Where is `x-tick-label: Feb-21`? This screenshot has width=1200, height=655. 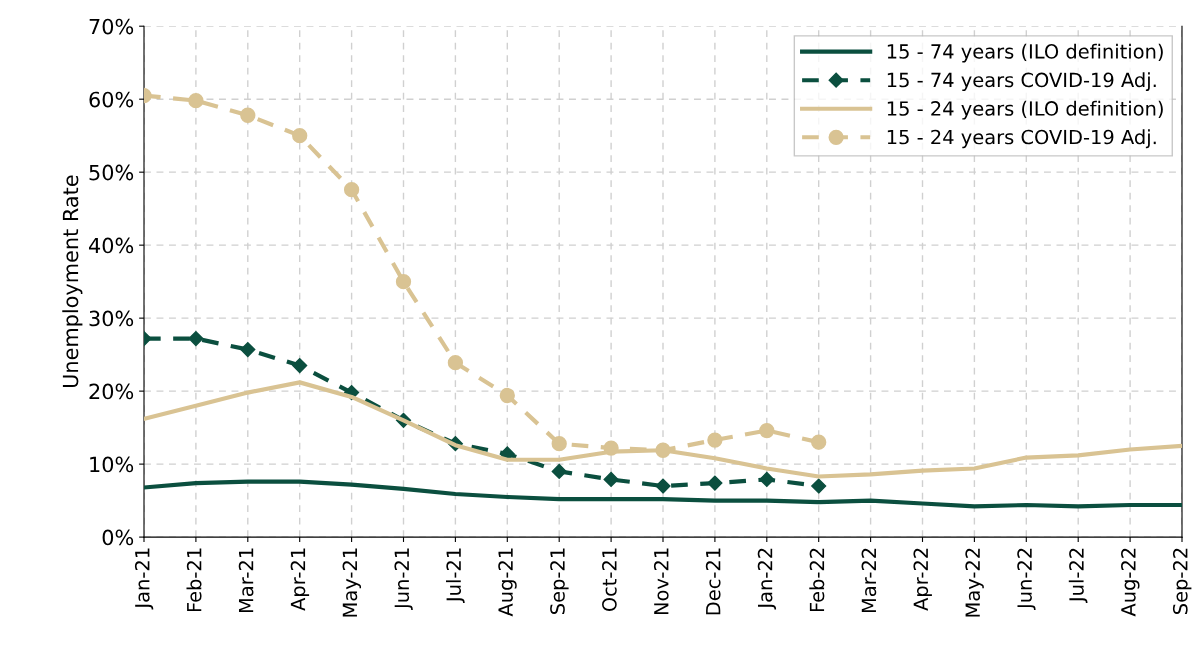 x-tick-label: Feb-21 is located at coordinates (194, 580).